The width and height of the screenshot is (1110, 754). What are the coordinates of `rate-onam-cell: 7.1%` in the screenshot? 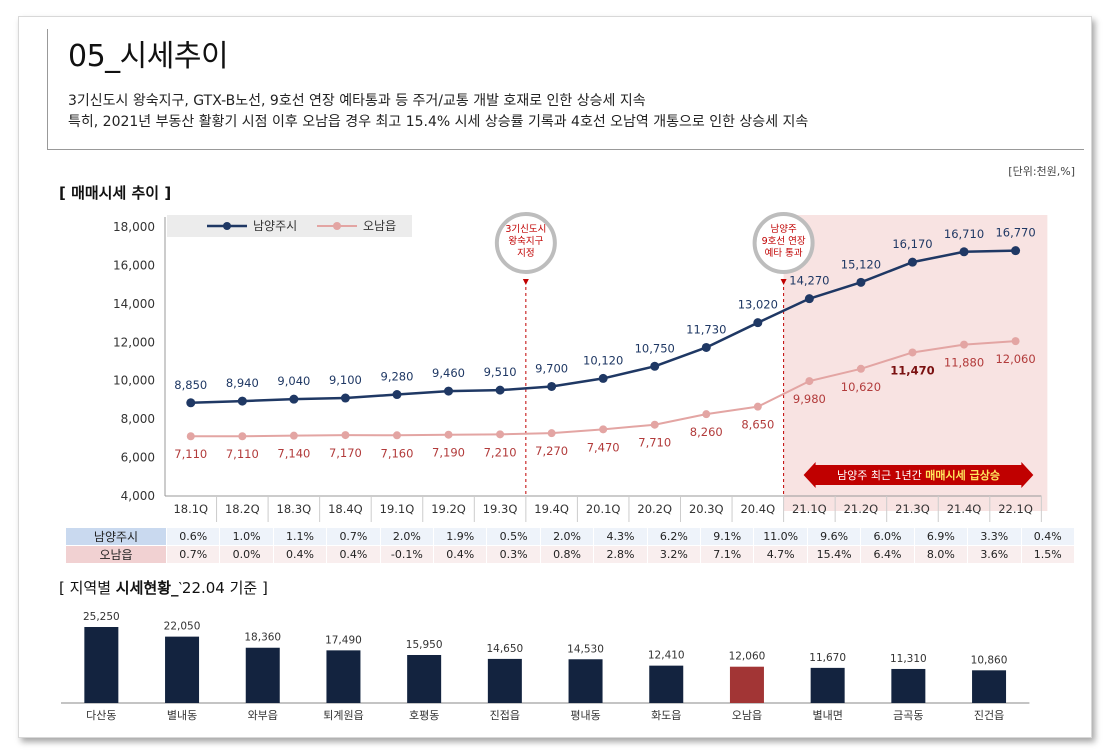 It's located at (727, 554).